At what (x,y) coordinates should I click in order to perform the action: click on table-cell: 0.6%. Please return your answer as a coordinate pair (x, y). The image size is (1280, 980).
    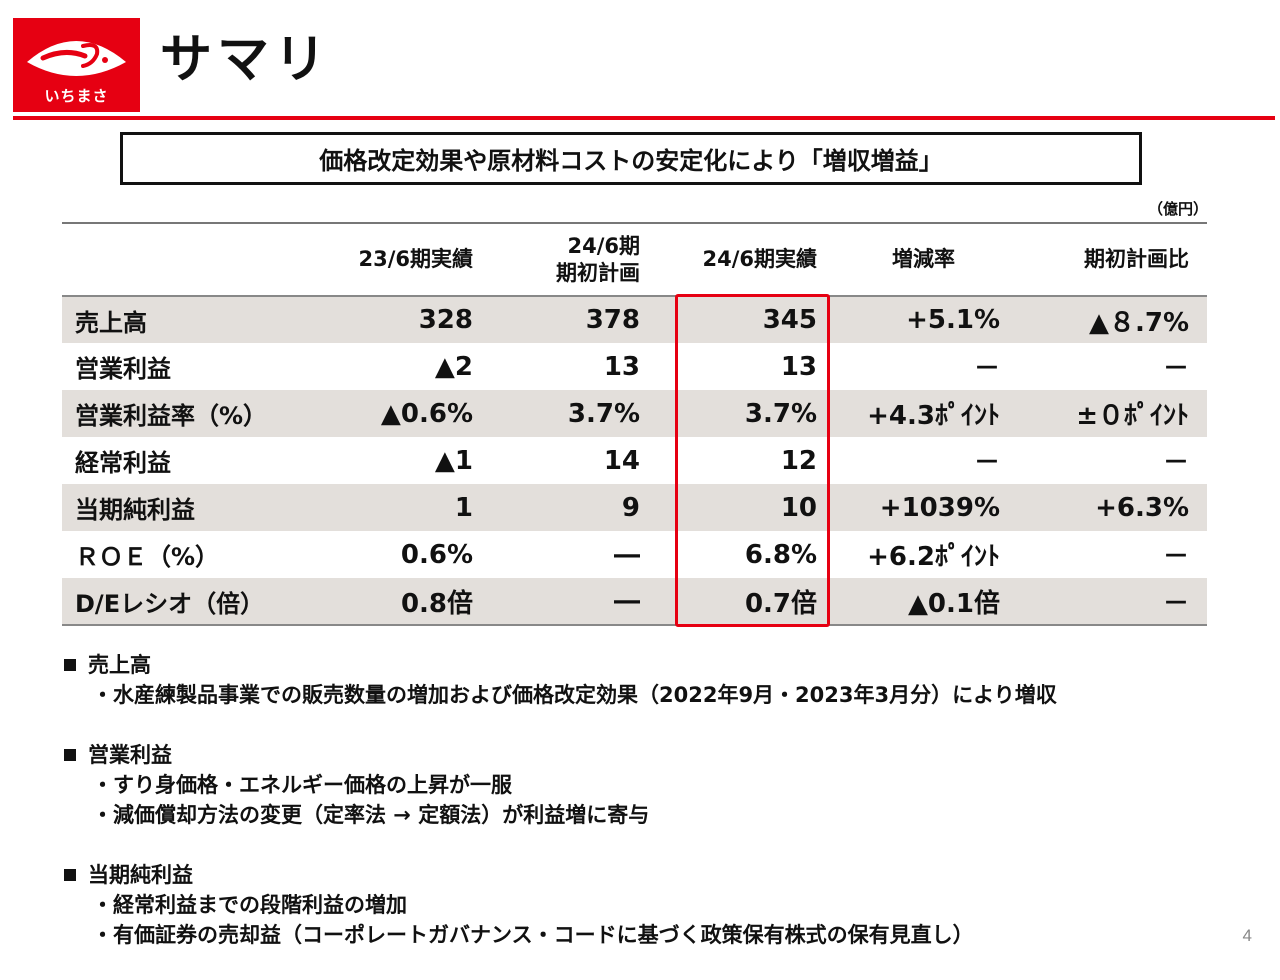
    Looking at the image, I should click on (436, 554).